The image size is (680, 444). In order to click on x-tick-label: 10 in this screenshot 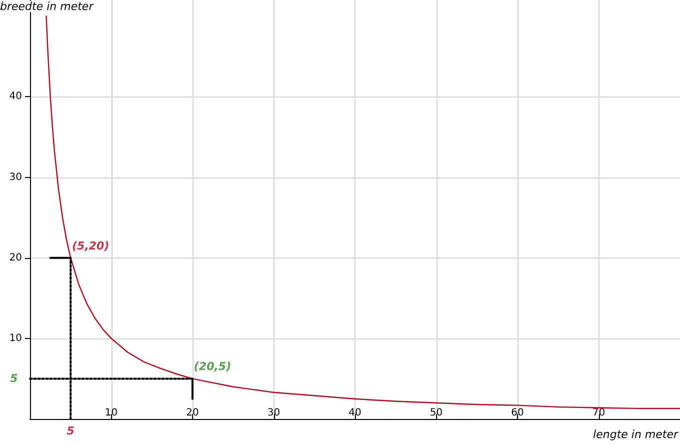, I will do `click(111, 413)`.